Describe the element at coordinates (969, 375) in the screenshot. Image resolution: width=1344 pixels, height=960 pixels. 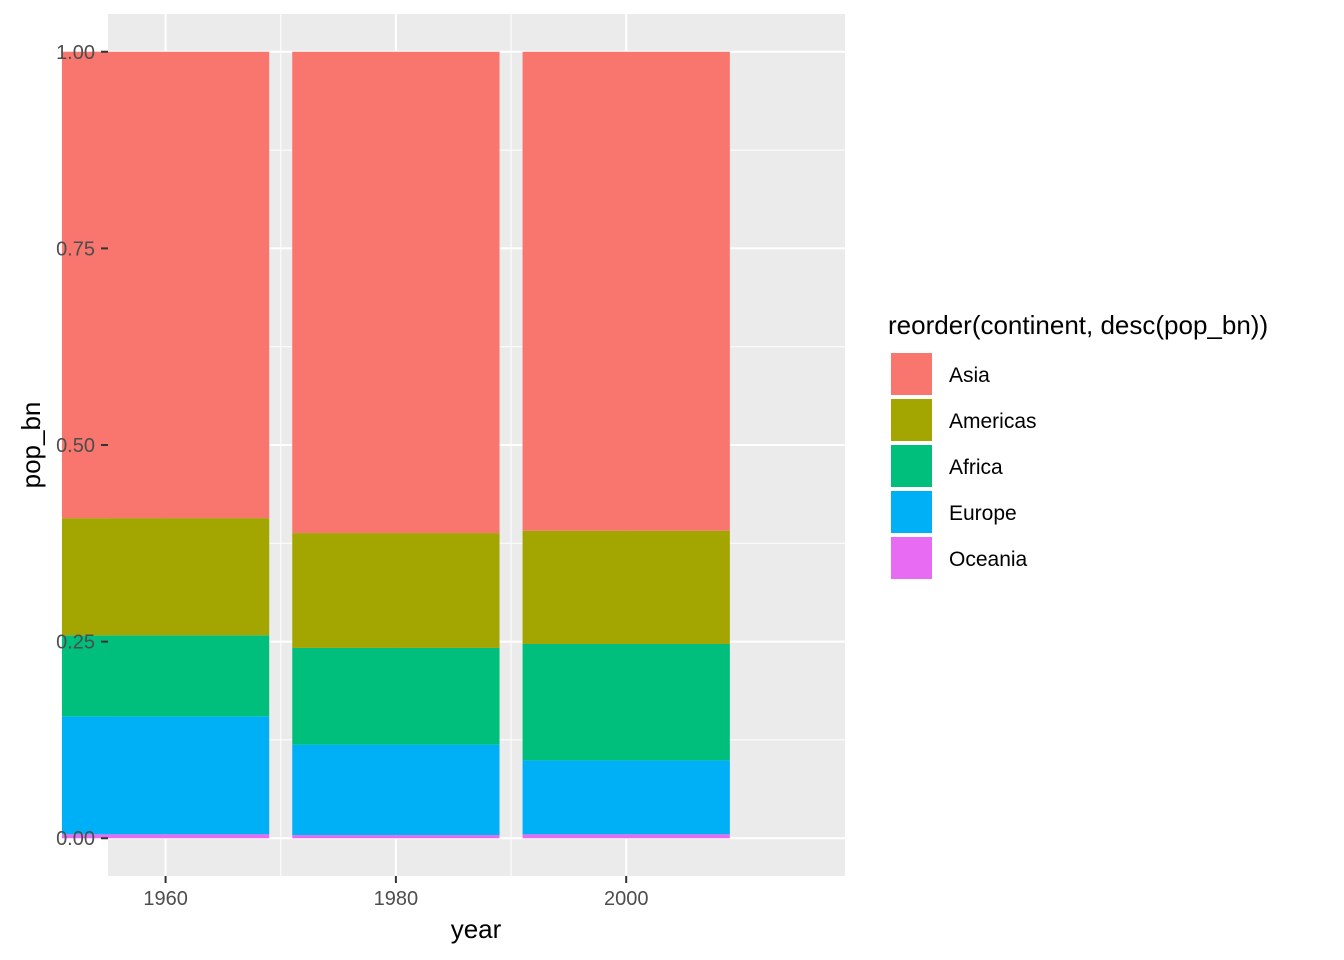
I see `legend-label-asia: Asia` at that location.